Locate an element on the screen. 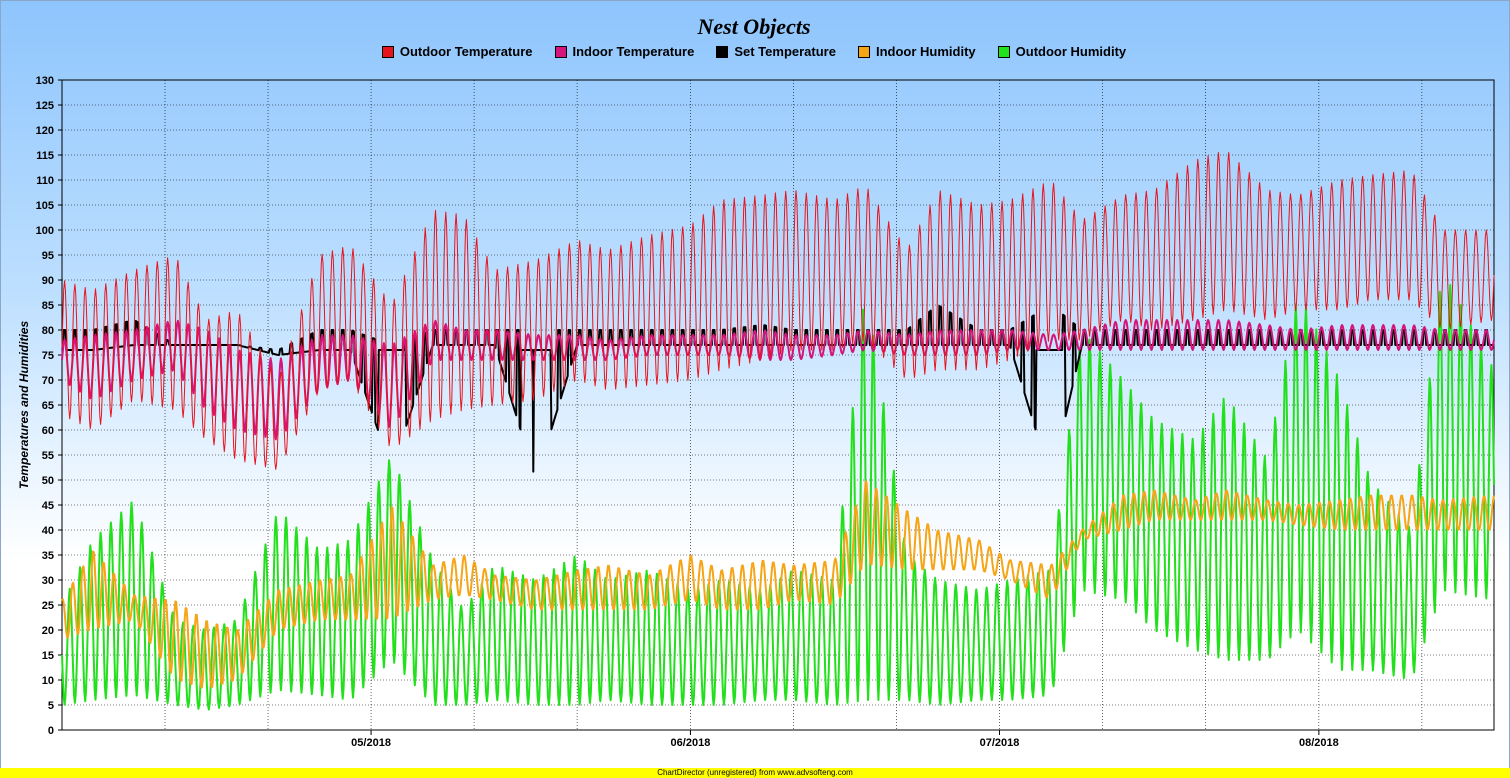 This screenshot has width=1510, height=778. legend-label: Outdoor Temperature is located at coordinates (466, 51).